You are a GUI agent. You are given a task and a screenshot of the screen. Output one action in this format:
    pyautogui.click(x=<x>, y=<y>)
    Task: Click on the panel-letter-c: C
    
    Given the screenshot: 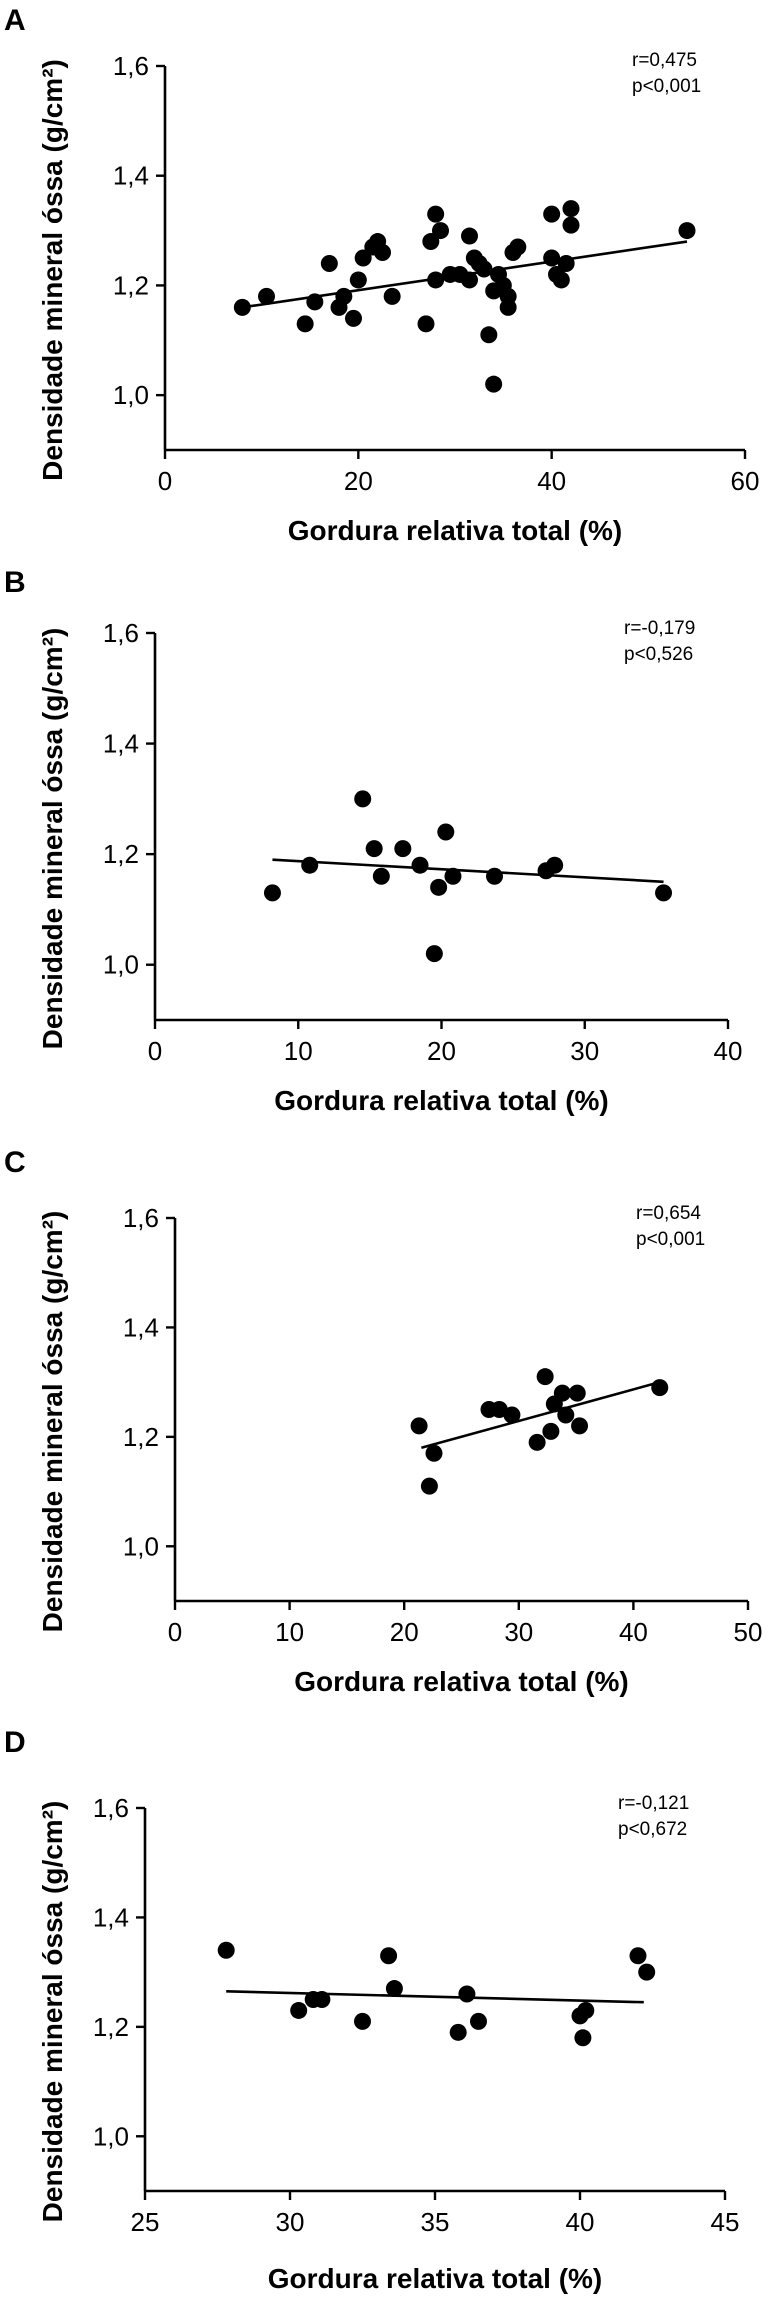 What is the action you would take?
    pyautogui.click(x=15, y=1162)
    